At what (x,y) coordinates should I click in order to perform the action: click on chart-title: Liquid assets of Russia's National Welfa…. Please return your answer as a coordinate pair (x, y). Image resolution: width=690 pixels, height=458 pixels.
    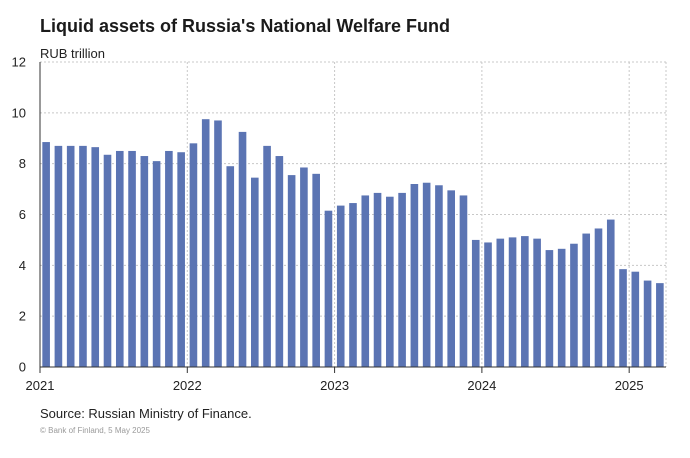
    Looking at the image, I should click on (245, 26).